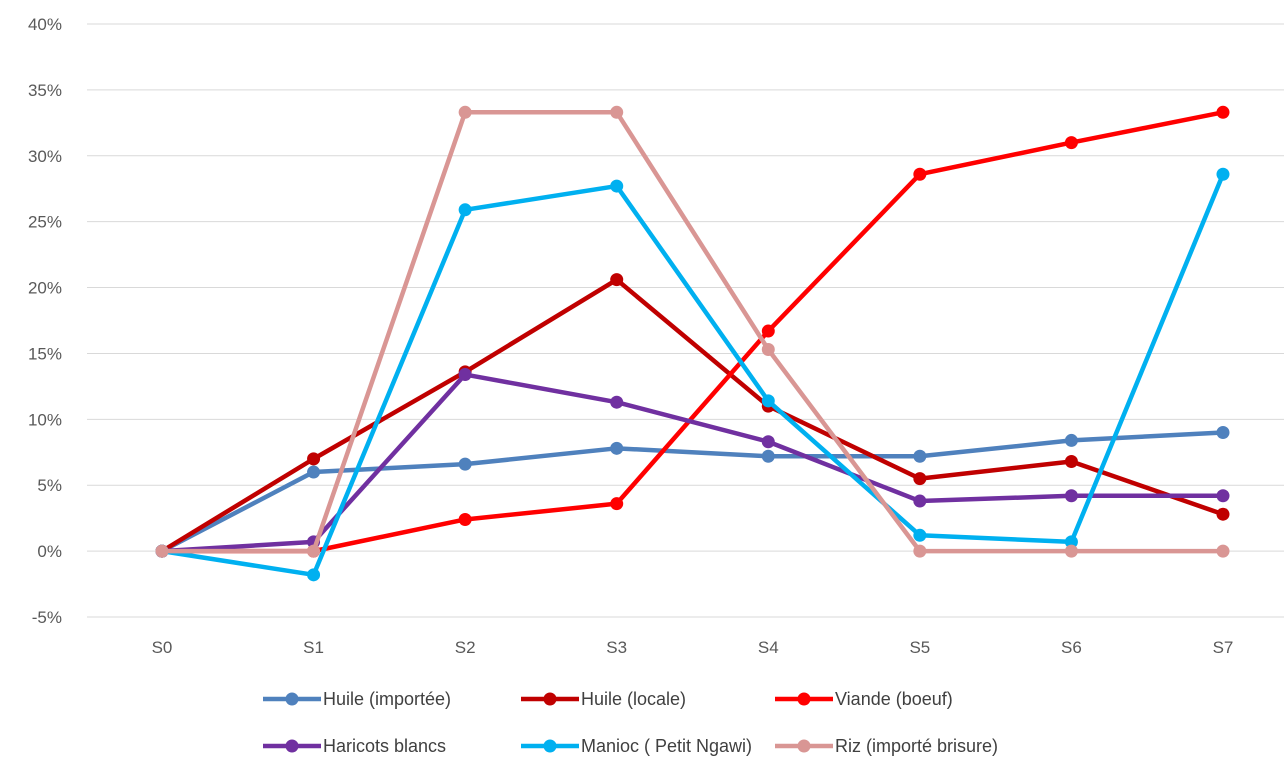 This screenshot has width=1284, height=759. What do you see at coordinates (49, 551) in the screenshot?
I see `y-tick-label: 0%` at bounding box center [49, 551].